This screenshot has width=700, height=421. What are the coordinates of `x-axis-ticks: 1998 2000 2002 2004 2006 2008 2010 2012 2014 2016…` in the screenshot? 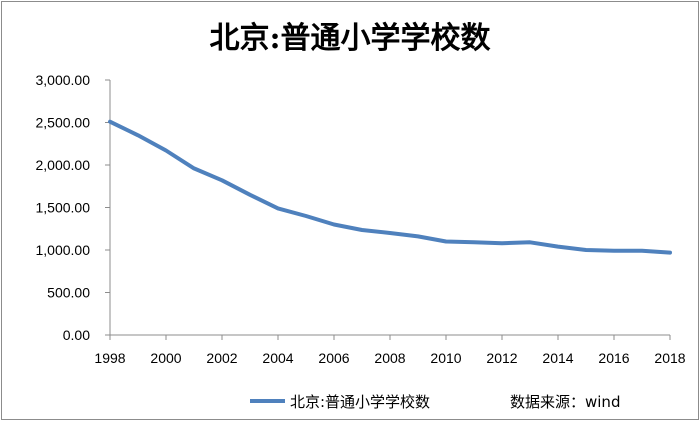 It's located at (390, 350).